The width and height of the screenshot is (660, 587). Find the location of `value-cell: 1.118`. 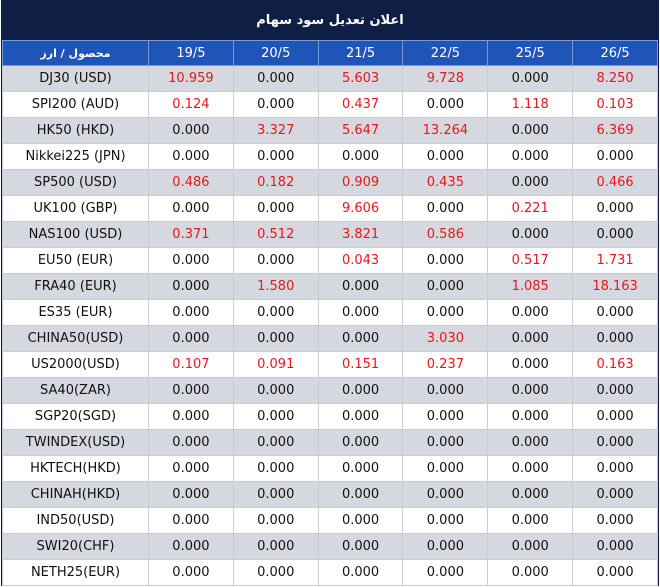

value-cell: 1.118 is located at coordinates (530, 104).